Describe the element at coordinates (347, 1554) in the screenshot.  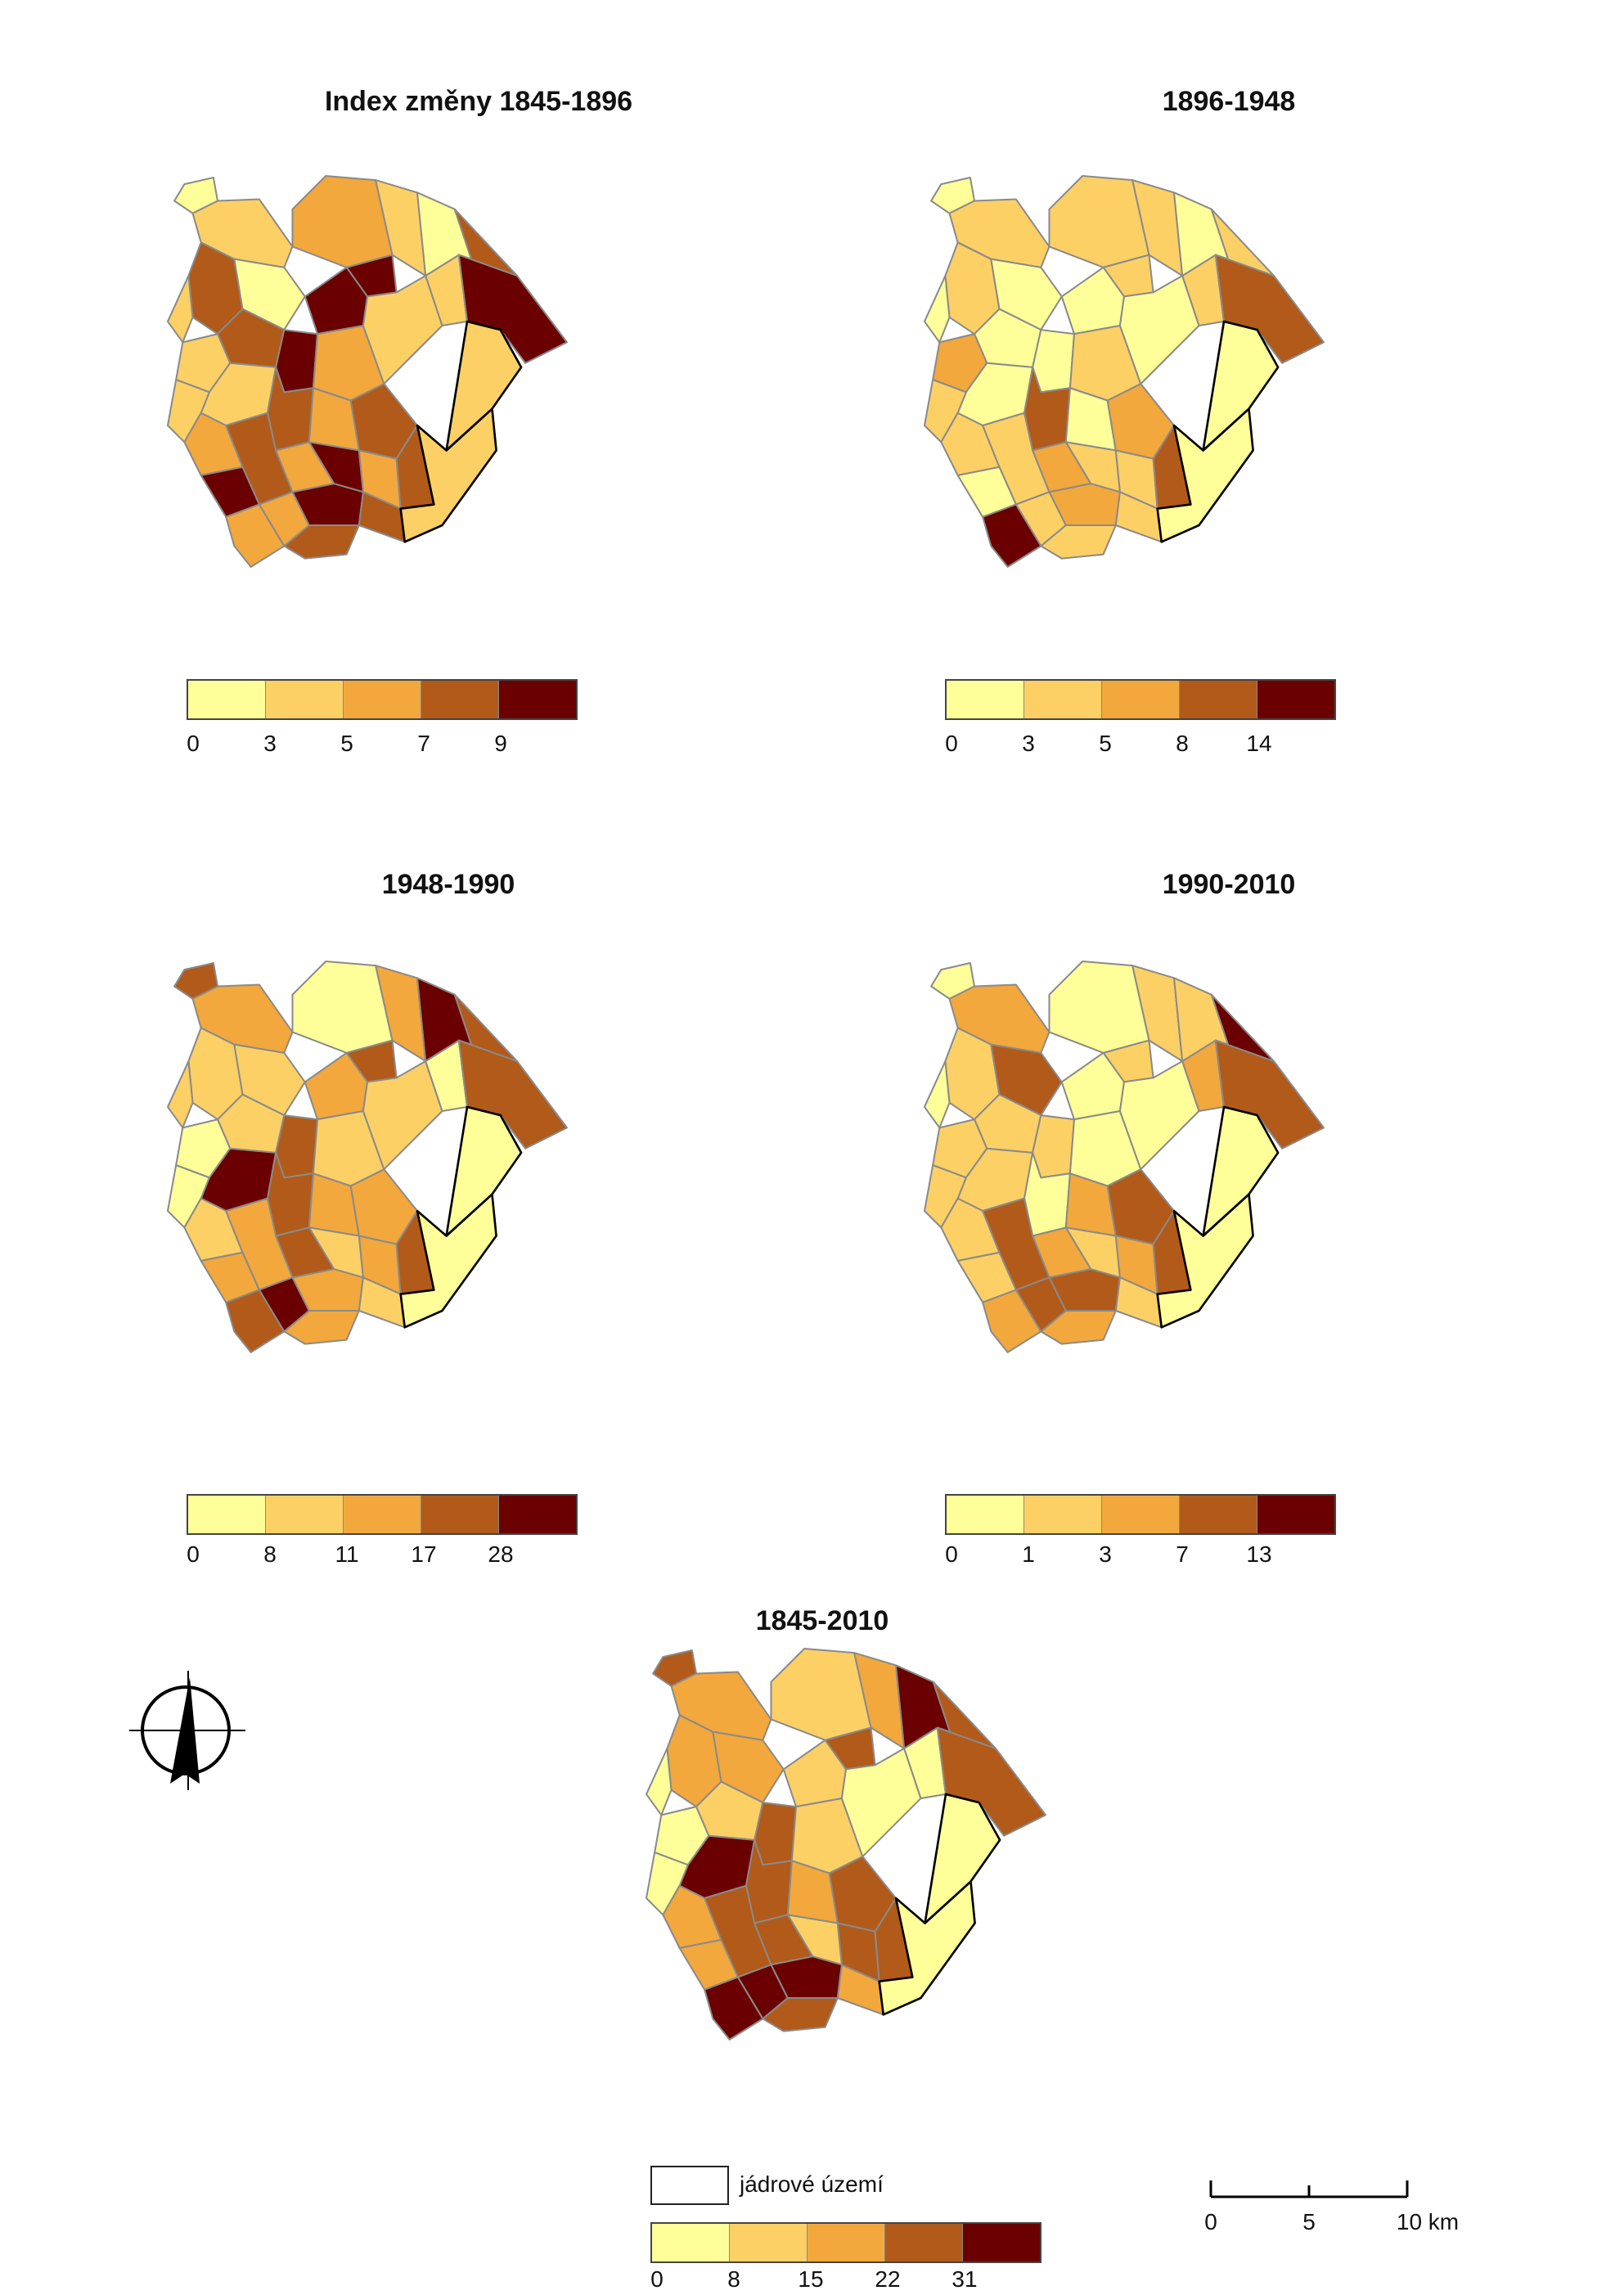
I see `legend-tick-label: 11` at that location.